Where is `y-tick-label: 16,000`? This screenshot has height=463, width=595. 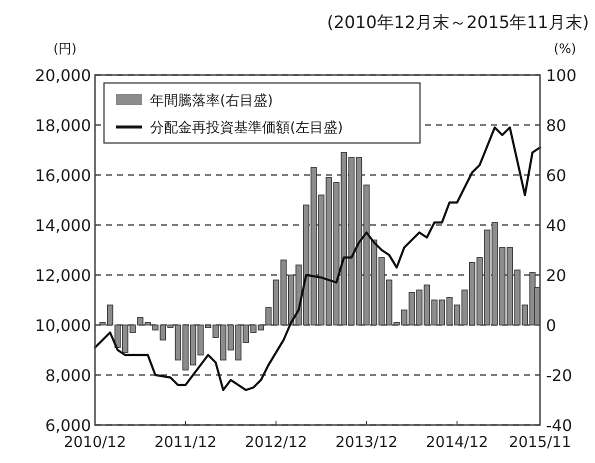 y-tick-label: 16,000 is located at coordinates (63, 175).